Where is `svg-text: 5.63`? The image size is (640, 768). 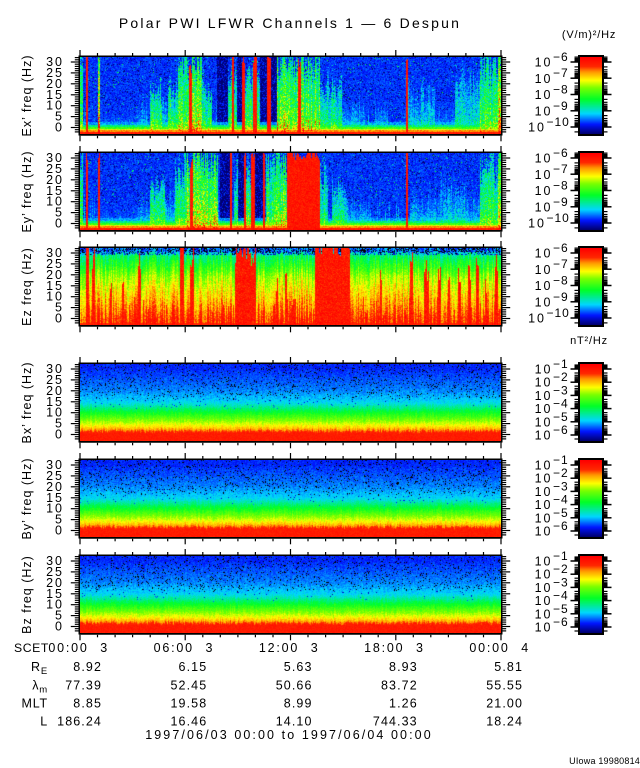
svg-text: 5.63 is located at coordinates (298, 667).